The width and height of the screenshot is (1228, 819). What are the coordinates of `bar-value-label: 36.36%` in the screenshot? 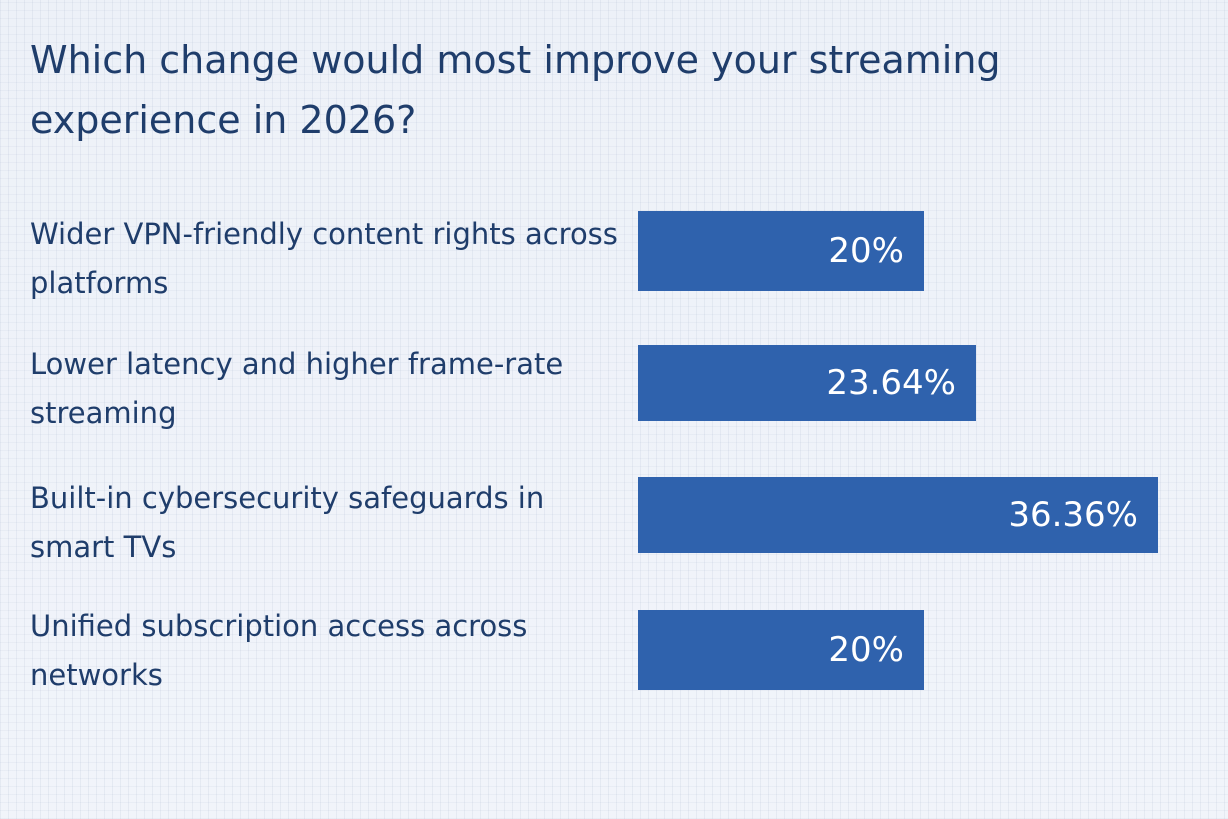 It's located at (1073, 515).